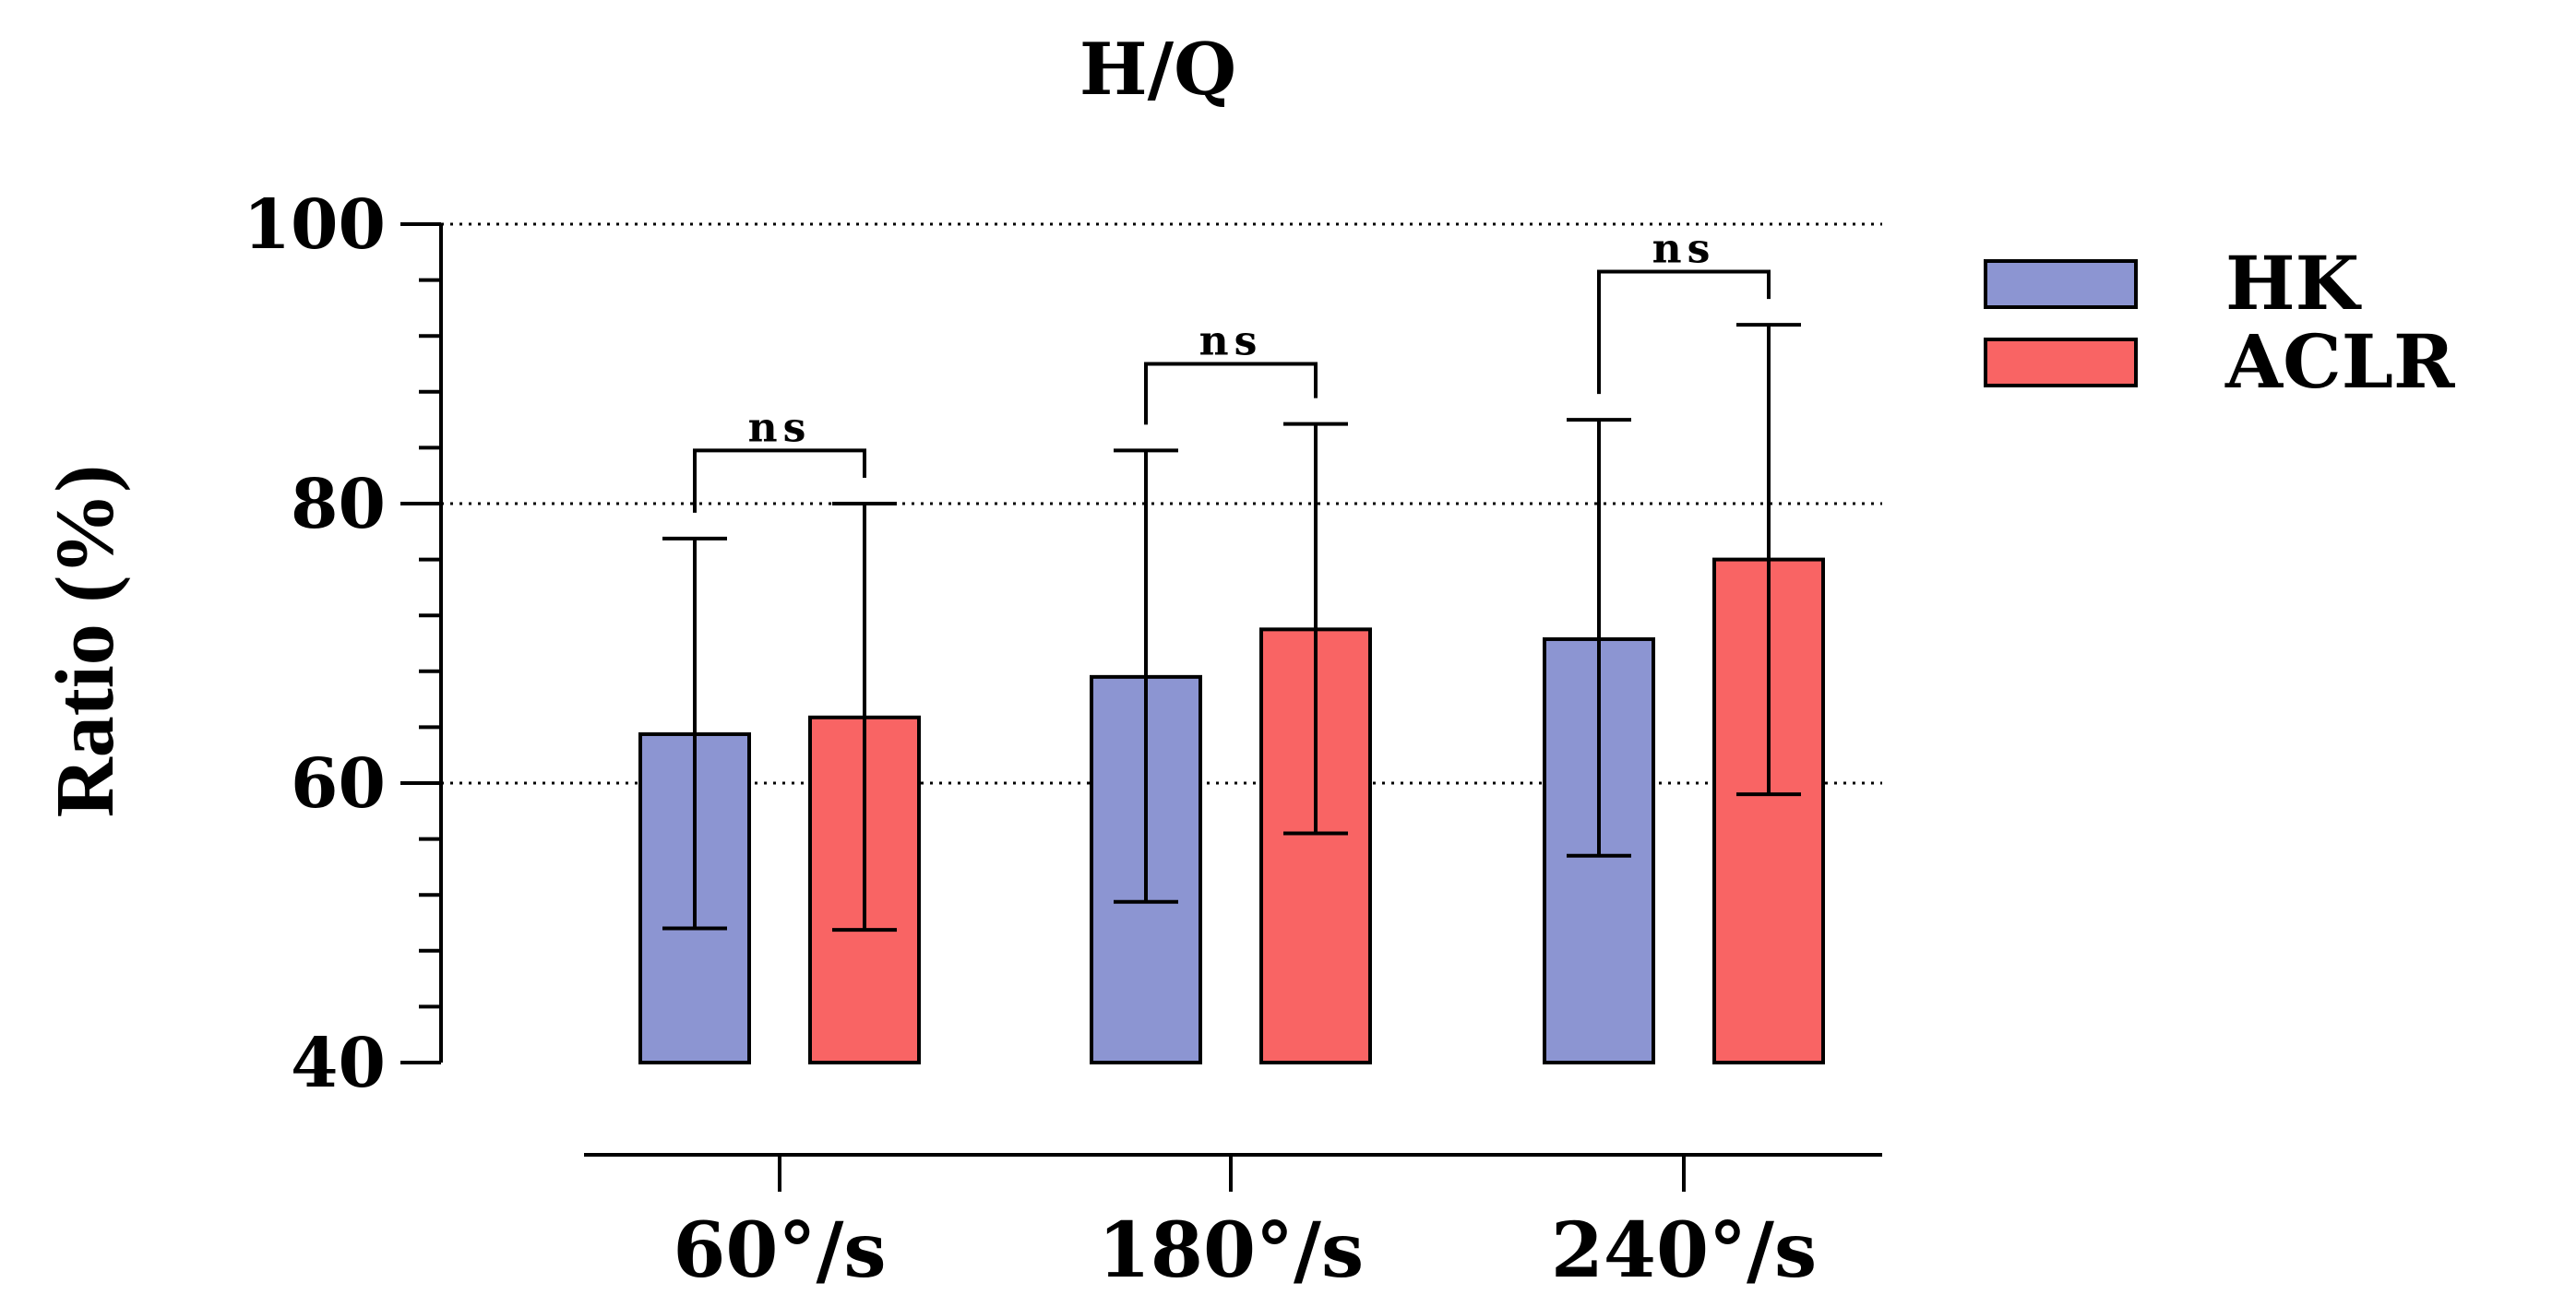 This screenshot has width=2576, height=1295. Describe the element at coordinates (85, 641) in the screenshot. I see `y-axis-label: Ratio (%)` at that location.